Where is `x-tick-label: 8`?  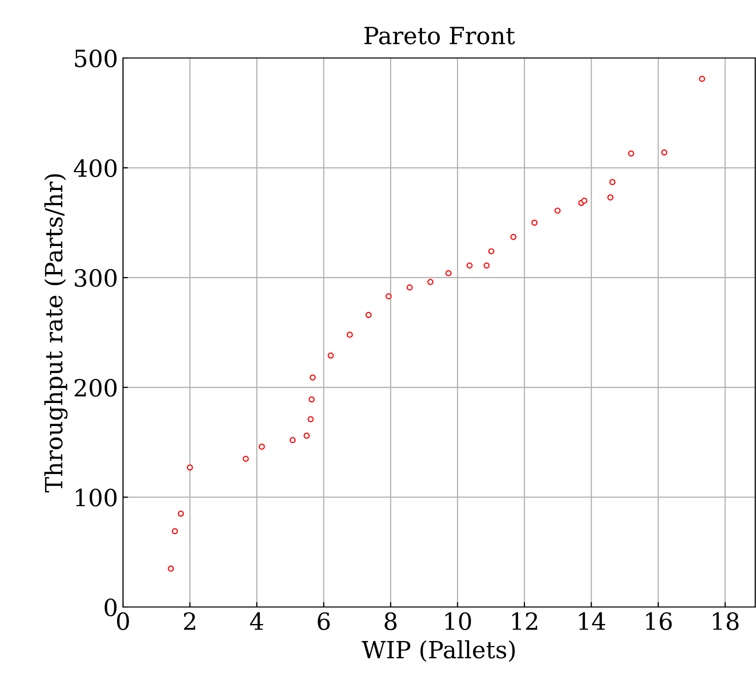
x-tick-label: 8 is located at coordinates (390, 621).